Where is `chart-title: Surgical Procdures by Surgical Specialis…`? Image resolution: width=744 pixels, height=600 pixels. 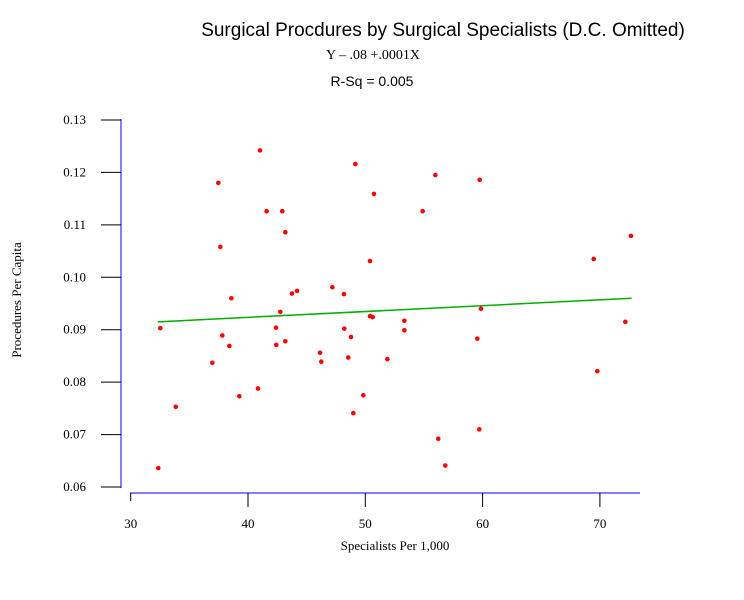
chart-title: Surgical Procdures by Surgical Specialis… is located at coordinates (443, 30).